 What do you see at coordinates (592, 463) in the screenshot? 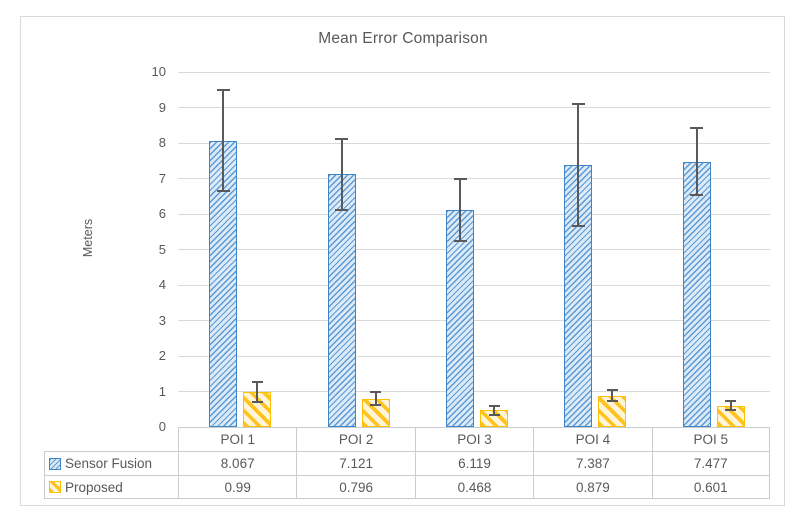
I see `table-value-cell: 7.387` at bounding box center [592, 463].